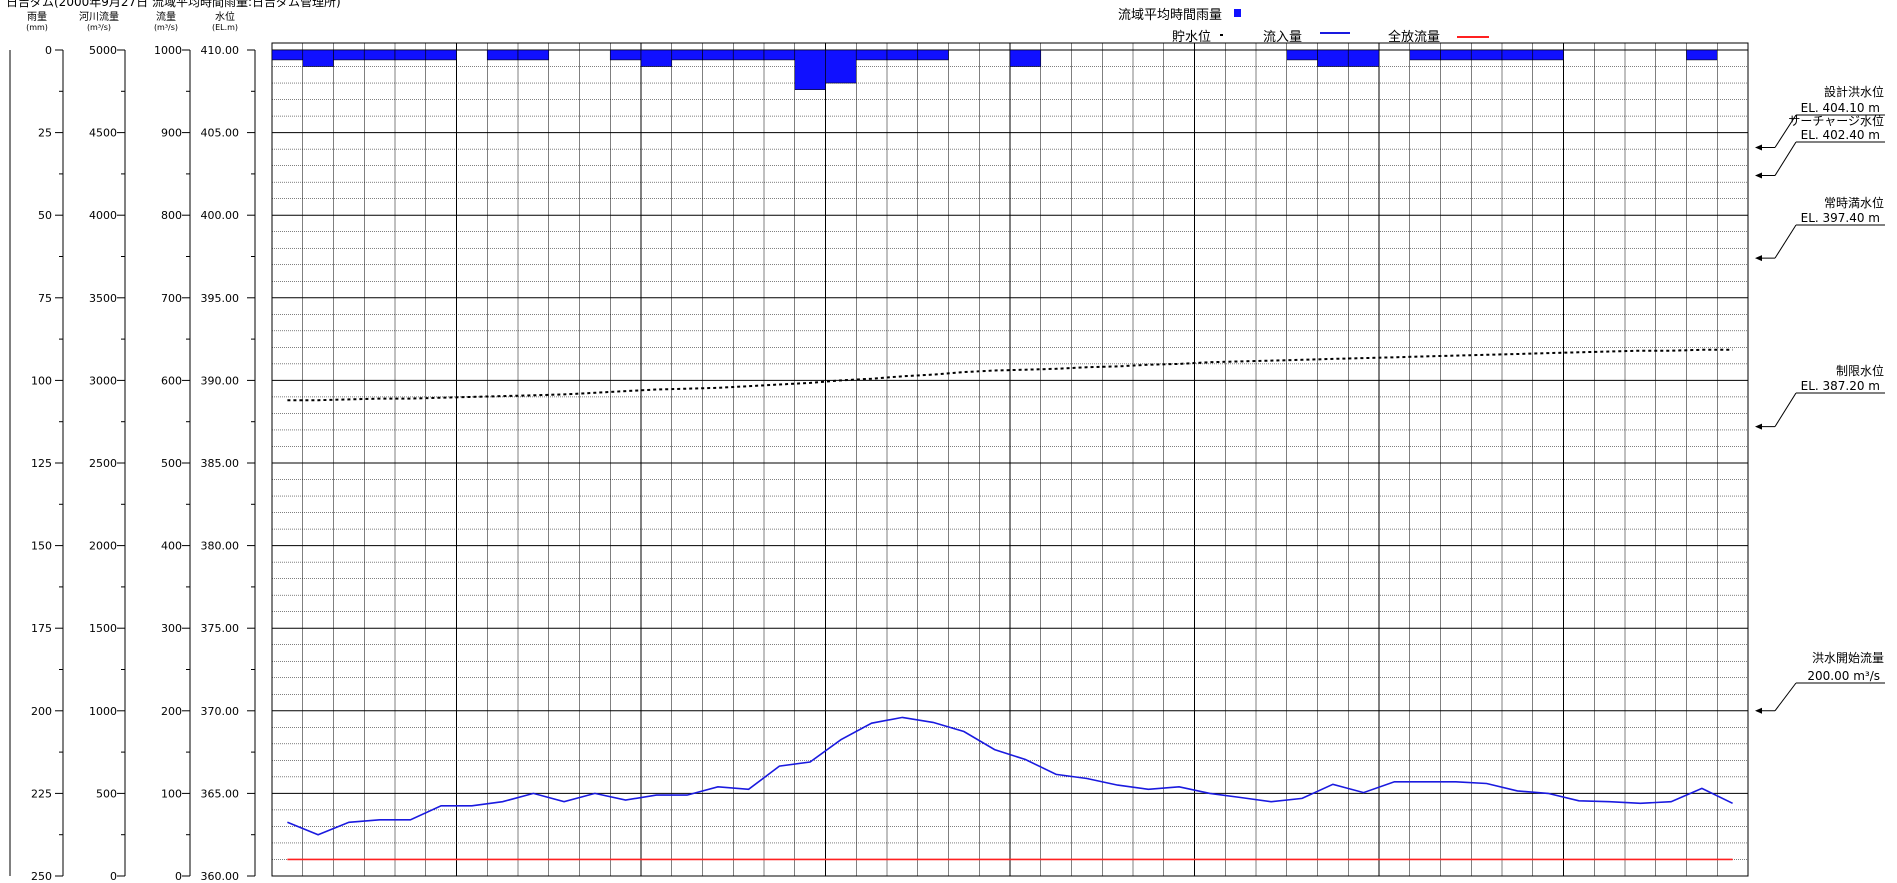 The height and width of the screenshot is (883, 1897). Describe the element at coordinates (37, 27) in the screenshot. I see `axis-rain-unit: (mm)` at that location.